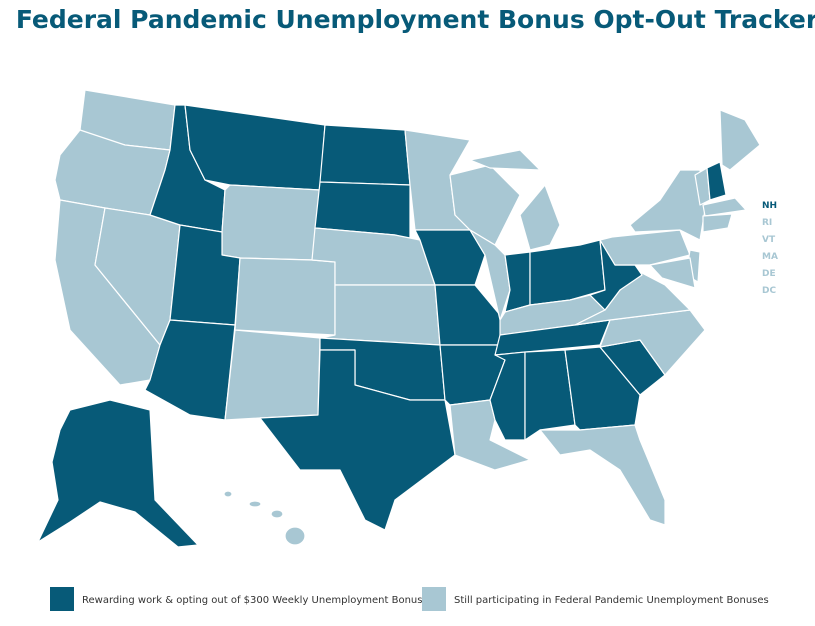  What do you see at coordinates (769, 274) in the screenshot?
I see `state-label: DE` at bounding box center [769, 274].